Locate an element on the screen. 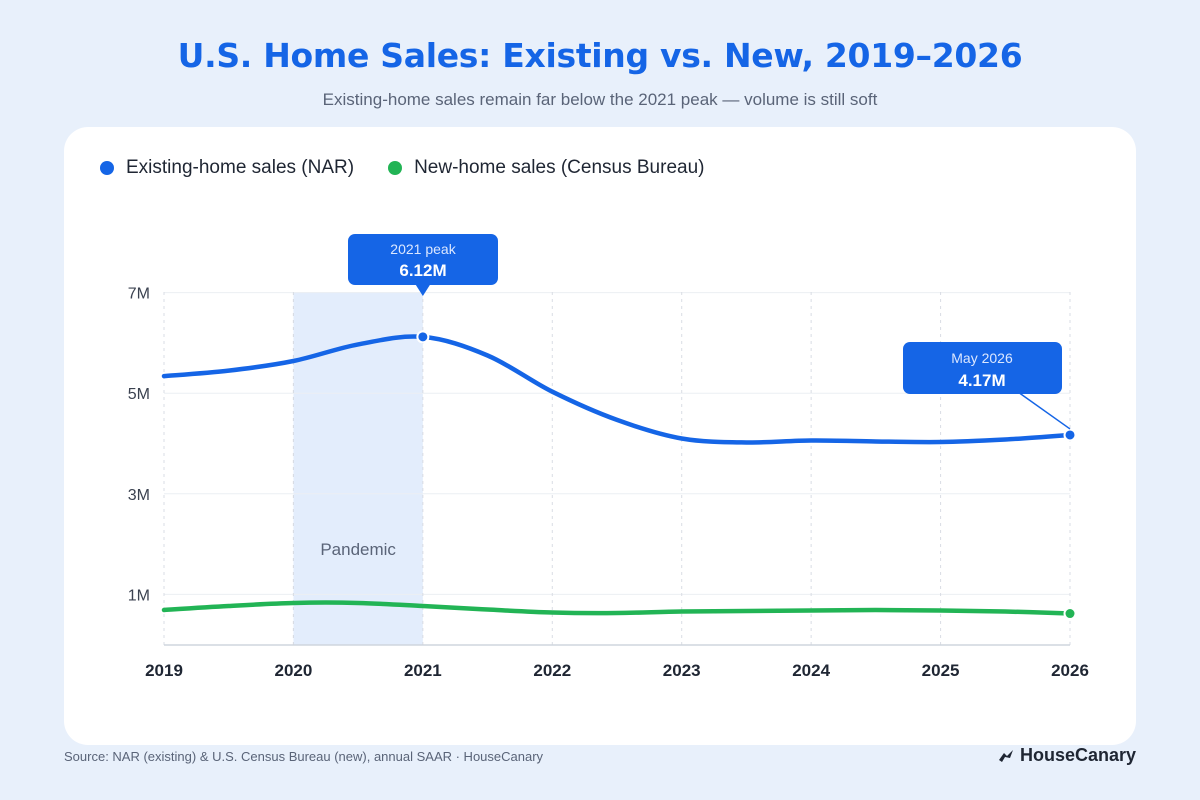  pandemic-label: Pandemic is located at coordinates (358, 549).